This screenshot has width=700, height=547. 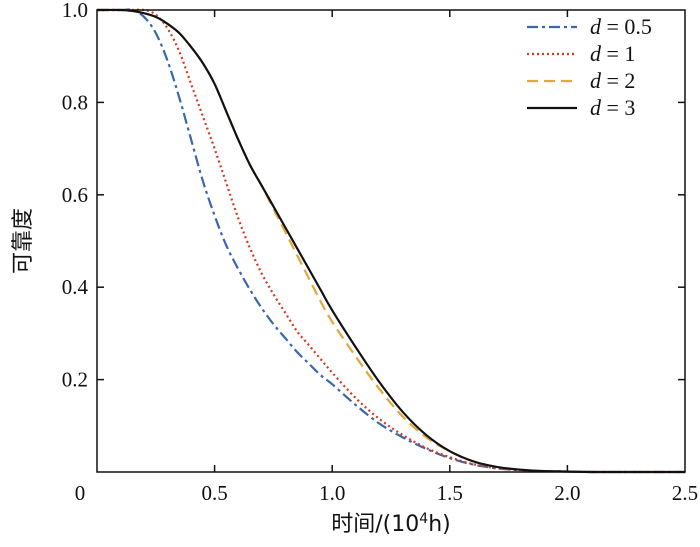 What do you see at coordinates (685, 493) in the screenshot?
I see `x-tick-label: 2.5` at bounding box center [685, 493].